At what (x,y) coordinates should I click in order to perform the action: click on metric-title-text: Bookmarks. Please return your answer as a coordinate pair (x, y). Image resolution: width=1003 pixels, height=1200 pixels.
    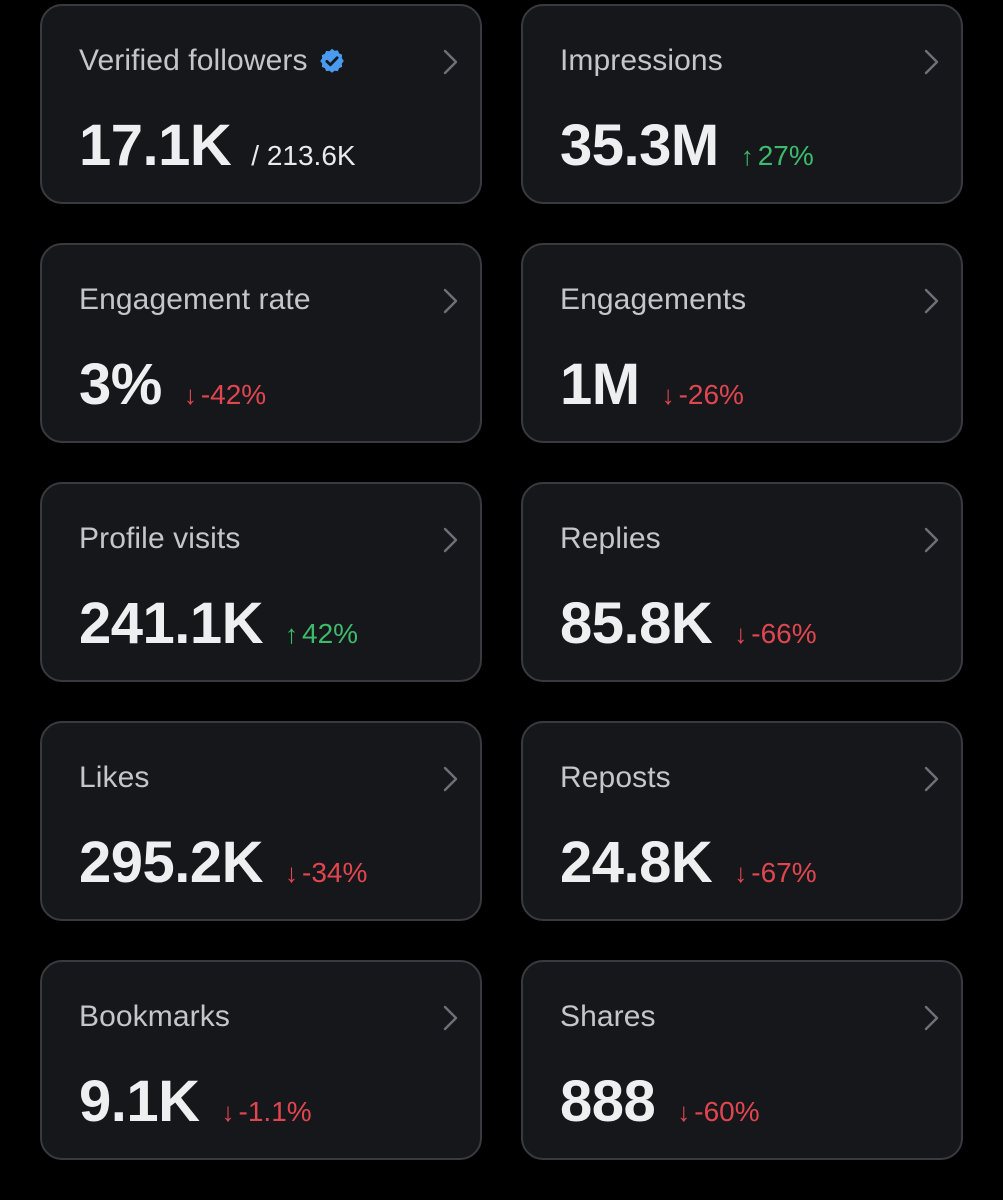
    Looking at the image, I should click on (154, 1016).